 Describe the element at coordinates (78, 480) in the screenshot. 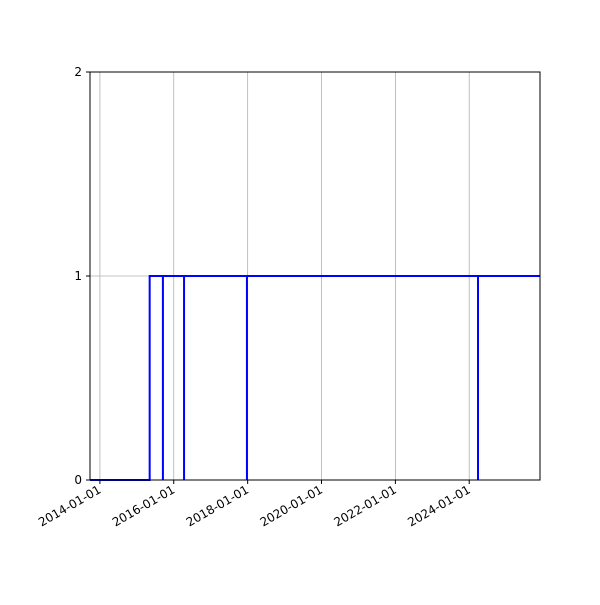

I see `y-tick-label: 0` at that location.